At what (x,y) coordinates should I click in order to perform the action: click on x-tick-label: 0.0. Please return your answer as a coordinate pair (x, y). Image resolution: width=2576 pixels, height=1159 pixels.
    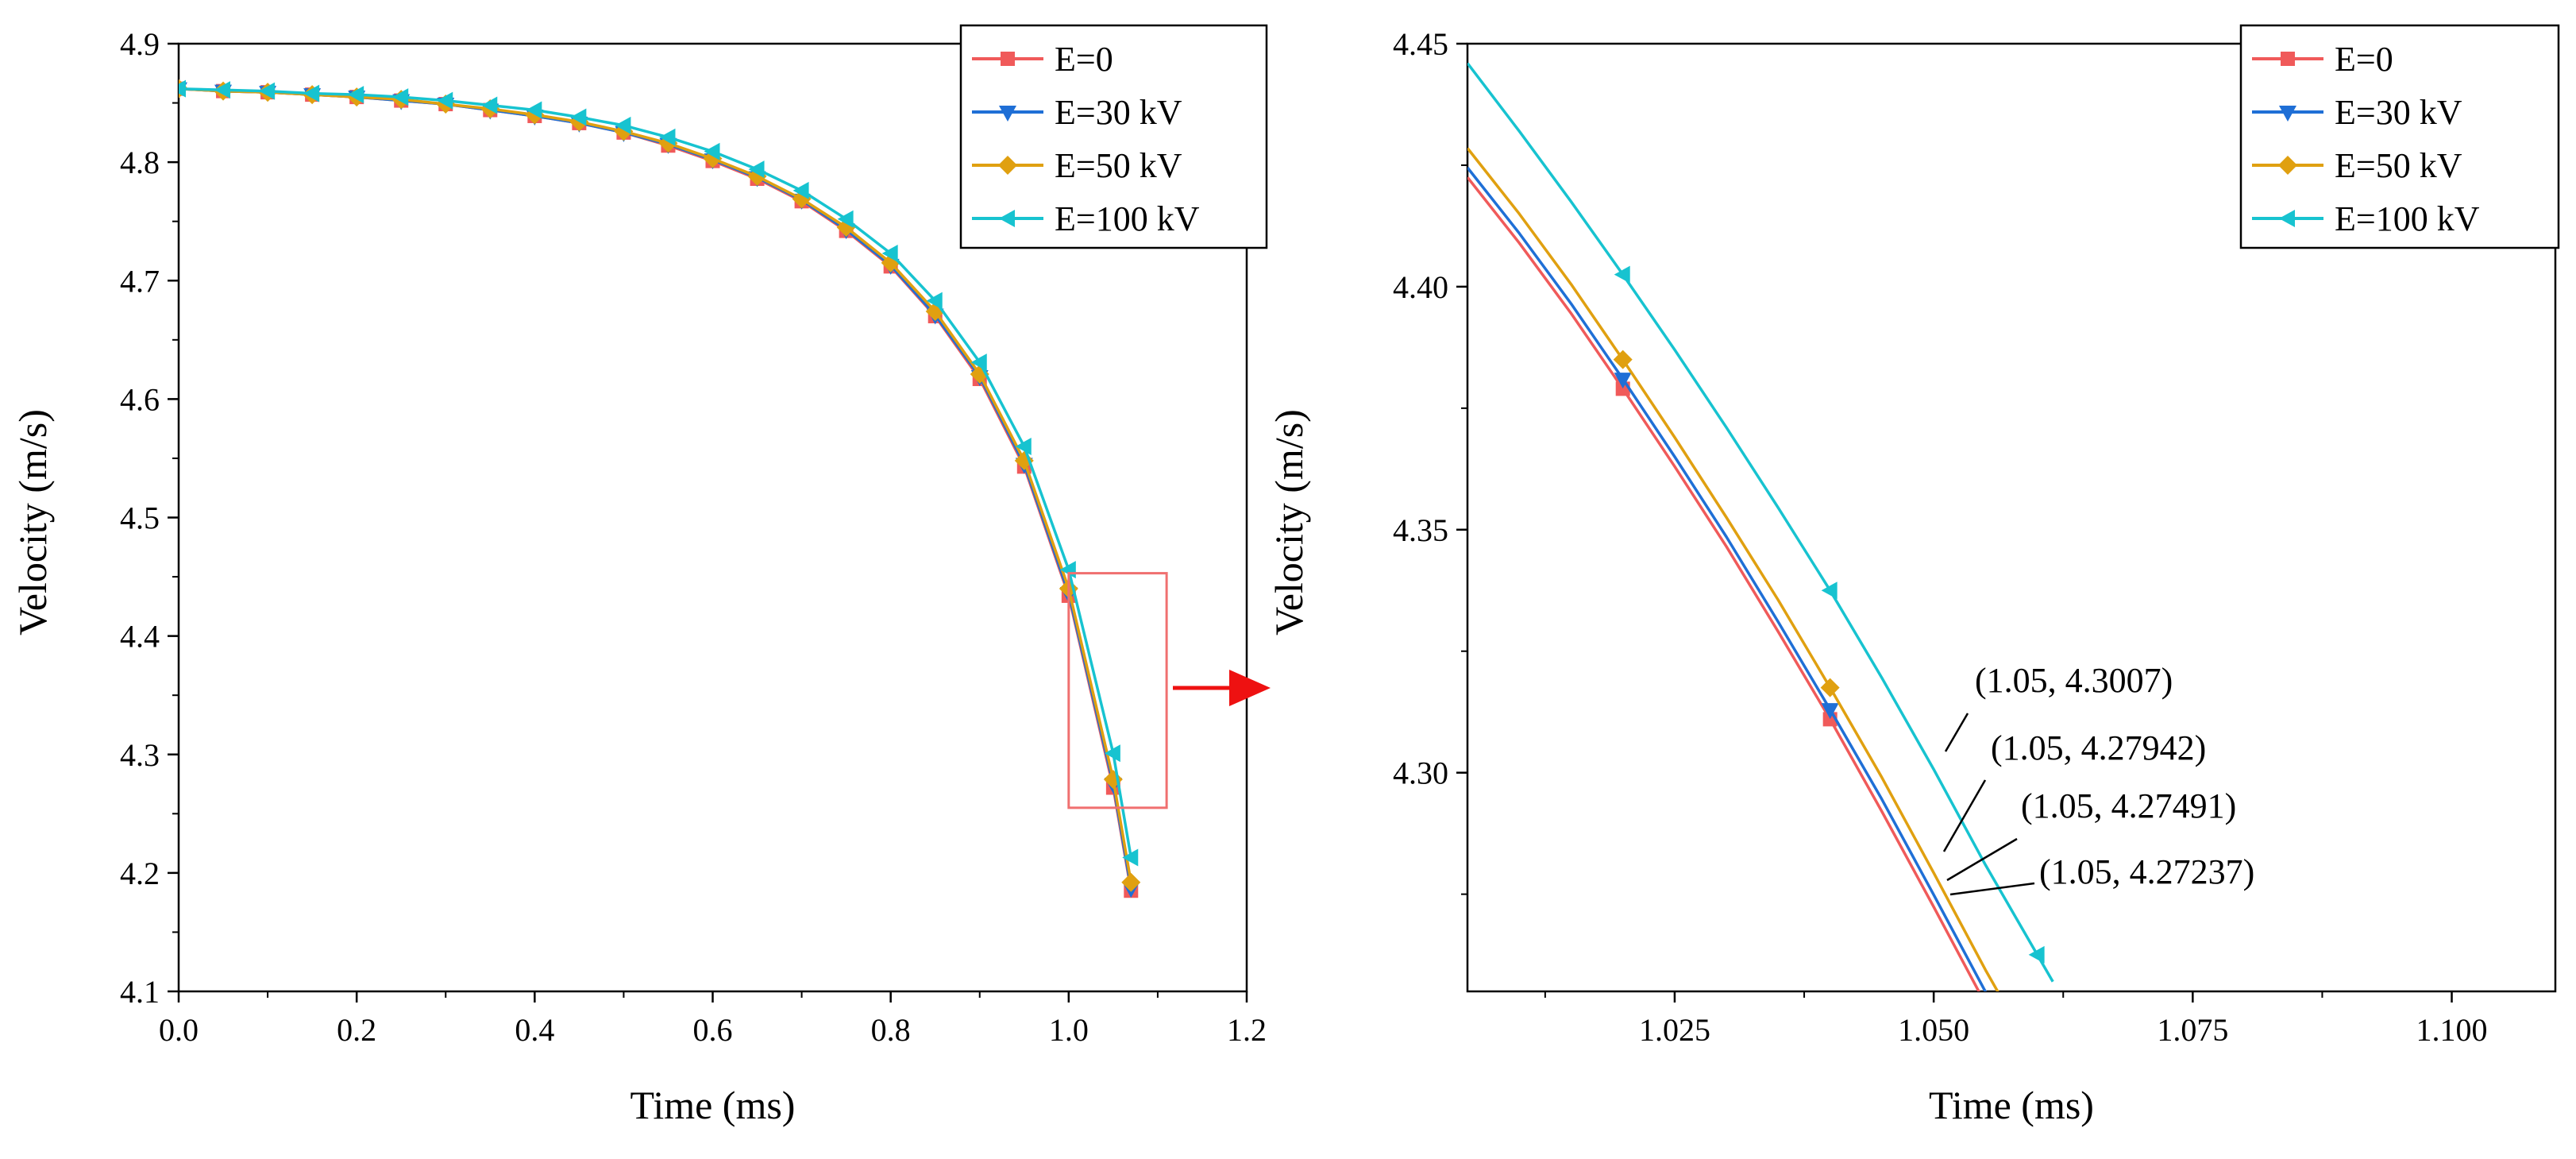
    Looking at the image, I should click on (179, 1030).